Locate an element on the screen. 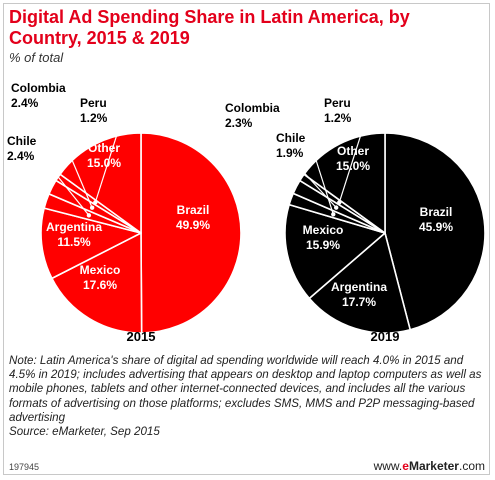 The width and height of the screenshot is (495, 480). leader-line-2015-colombia is located at coordinates (71, 158).